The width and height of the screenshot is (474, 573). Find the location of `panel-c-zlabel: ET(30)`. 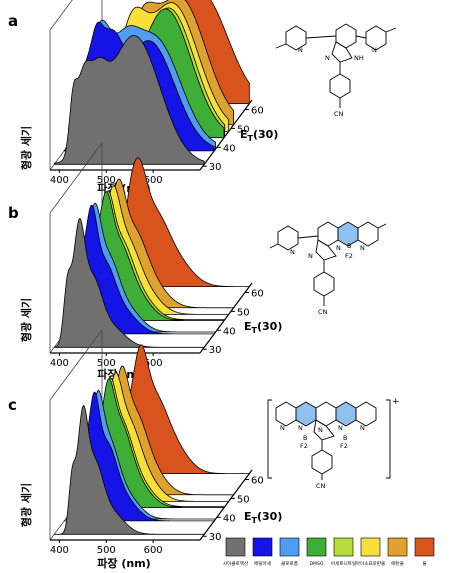

panel-c-zlabel: ET(30) is located at coordinates (263, 517).